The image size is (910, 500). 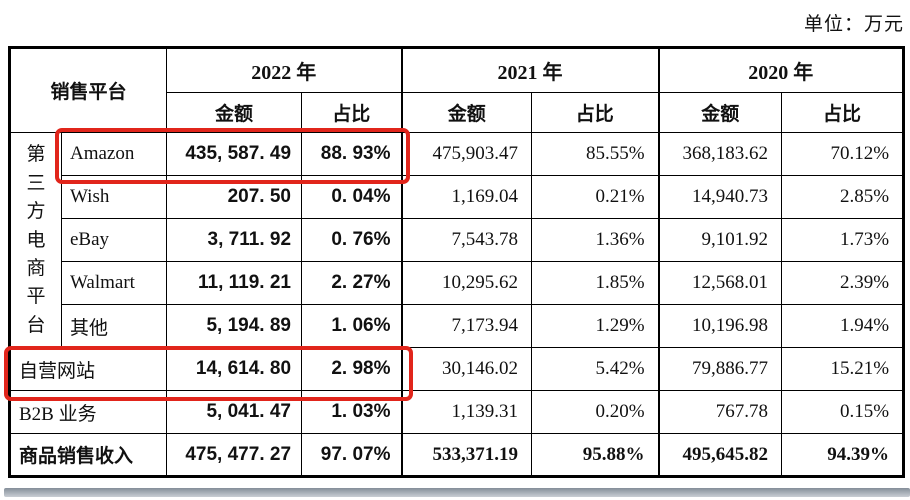 I want to click on header-amount-2021: 金额, so click(x=466, y=112).